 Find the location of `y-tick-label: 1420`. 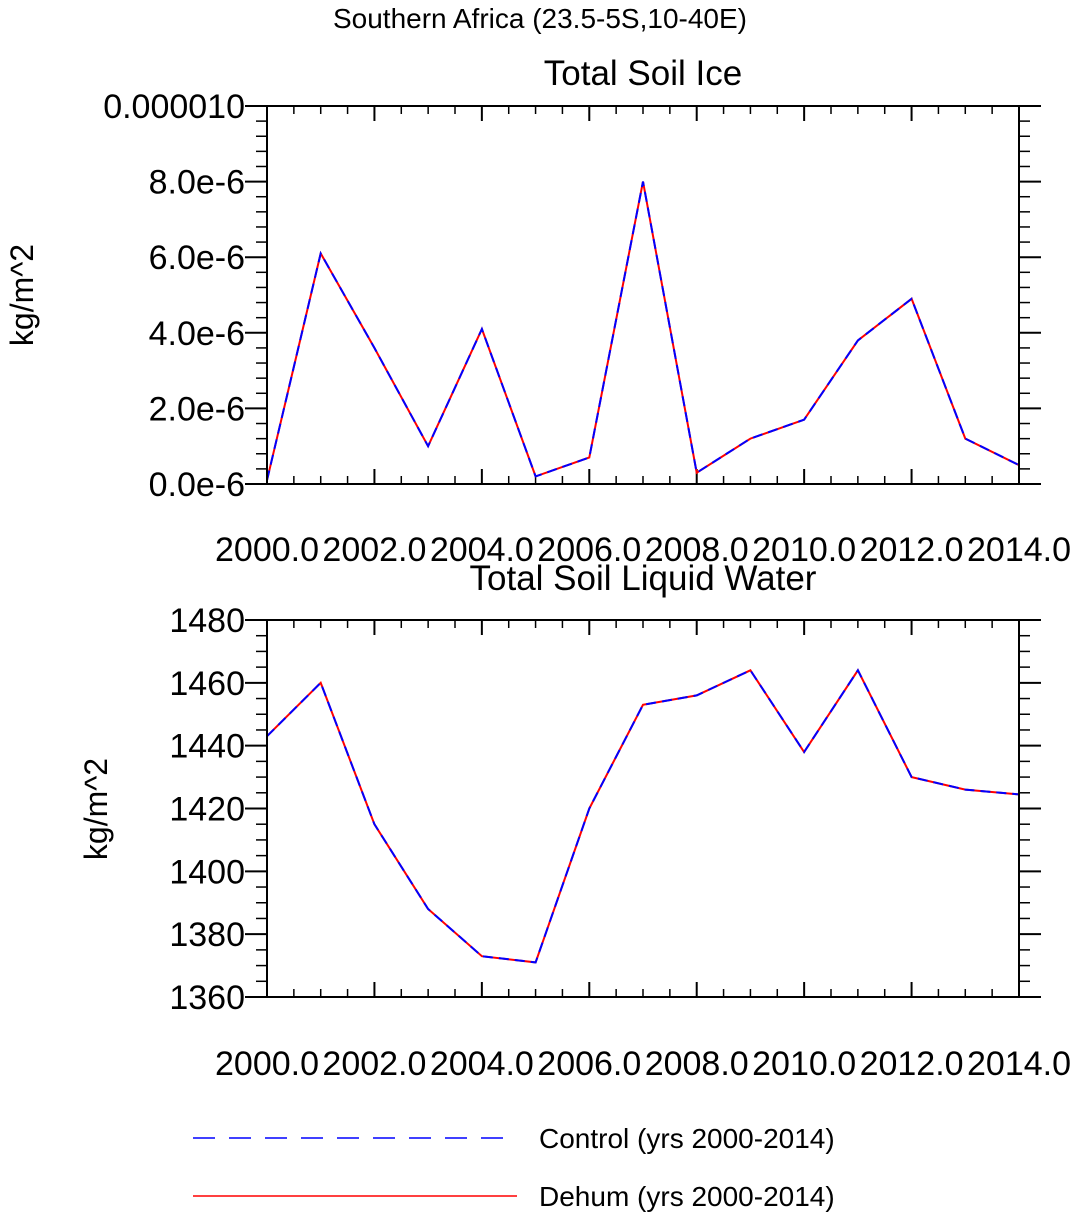

y-tick-label: 1420 is located at coordinates (207, 810).